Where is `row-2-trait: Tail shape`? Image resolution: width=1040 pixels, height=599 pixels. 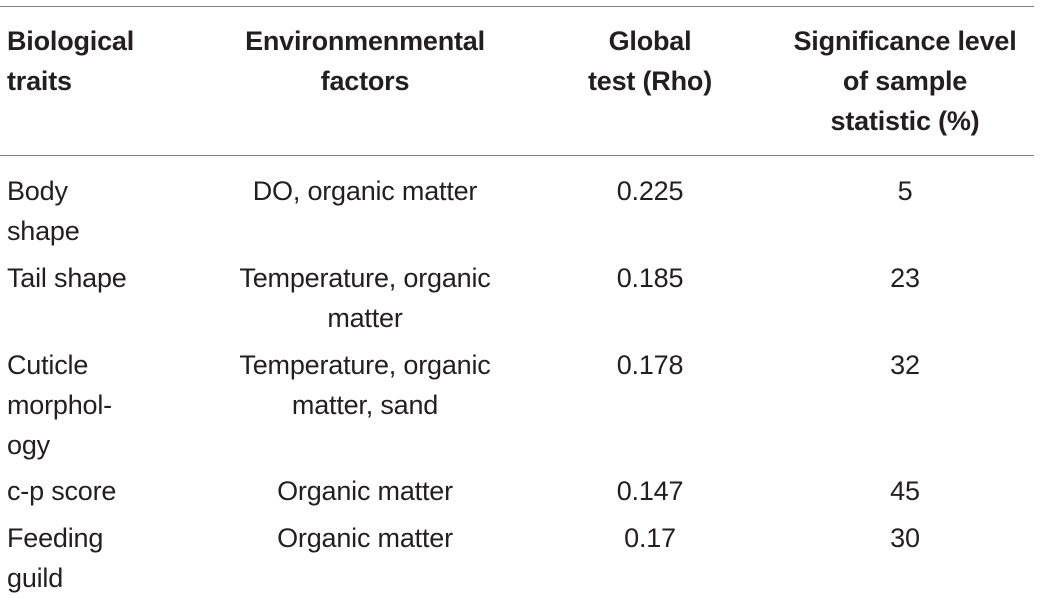 row-2-trait: Tail shape is located at coordinates (67, 278).